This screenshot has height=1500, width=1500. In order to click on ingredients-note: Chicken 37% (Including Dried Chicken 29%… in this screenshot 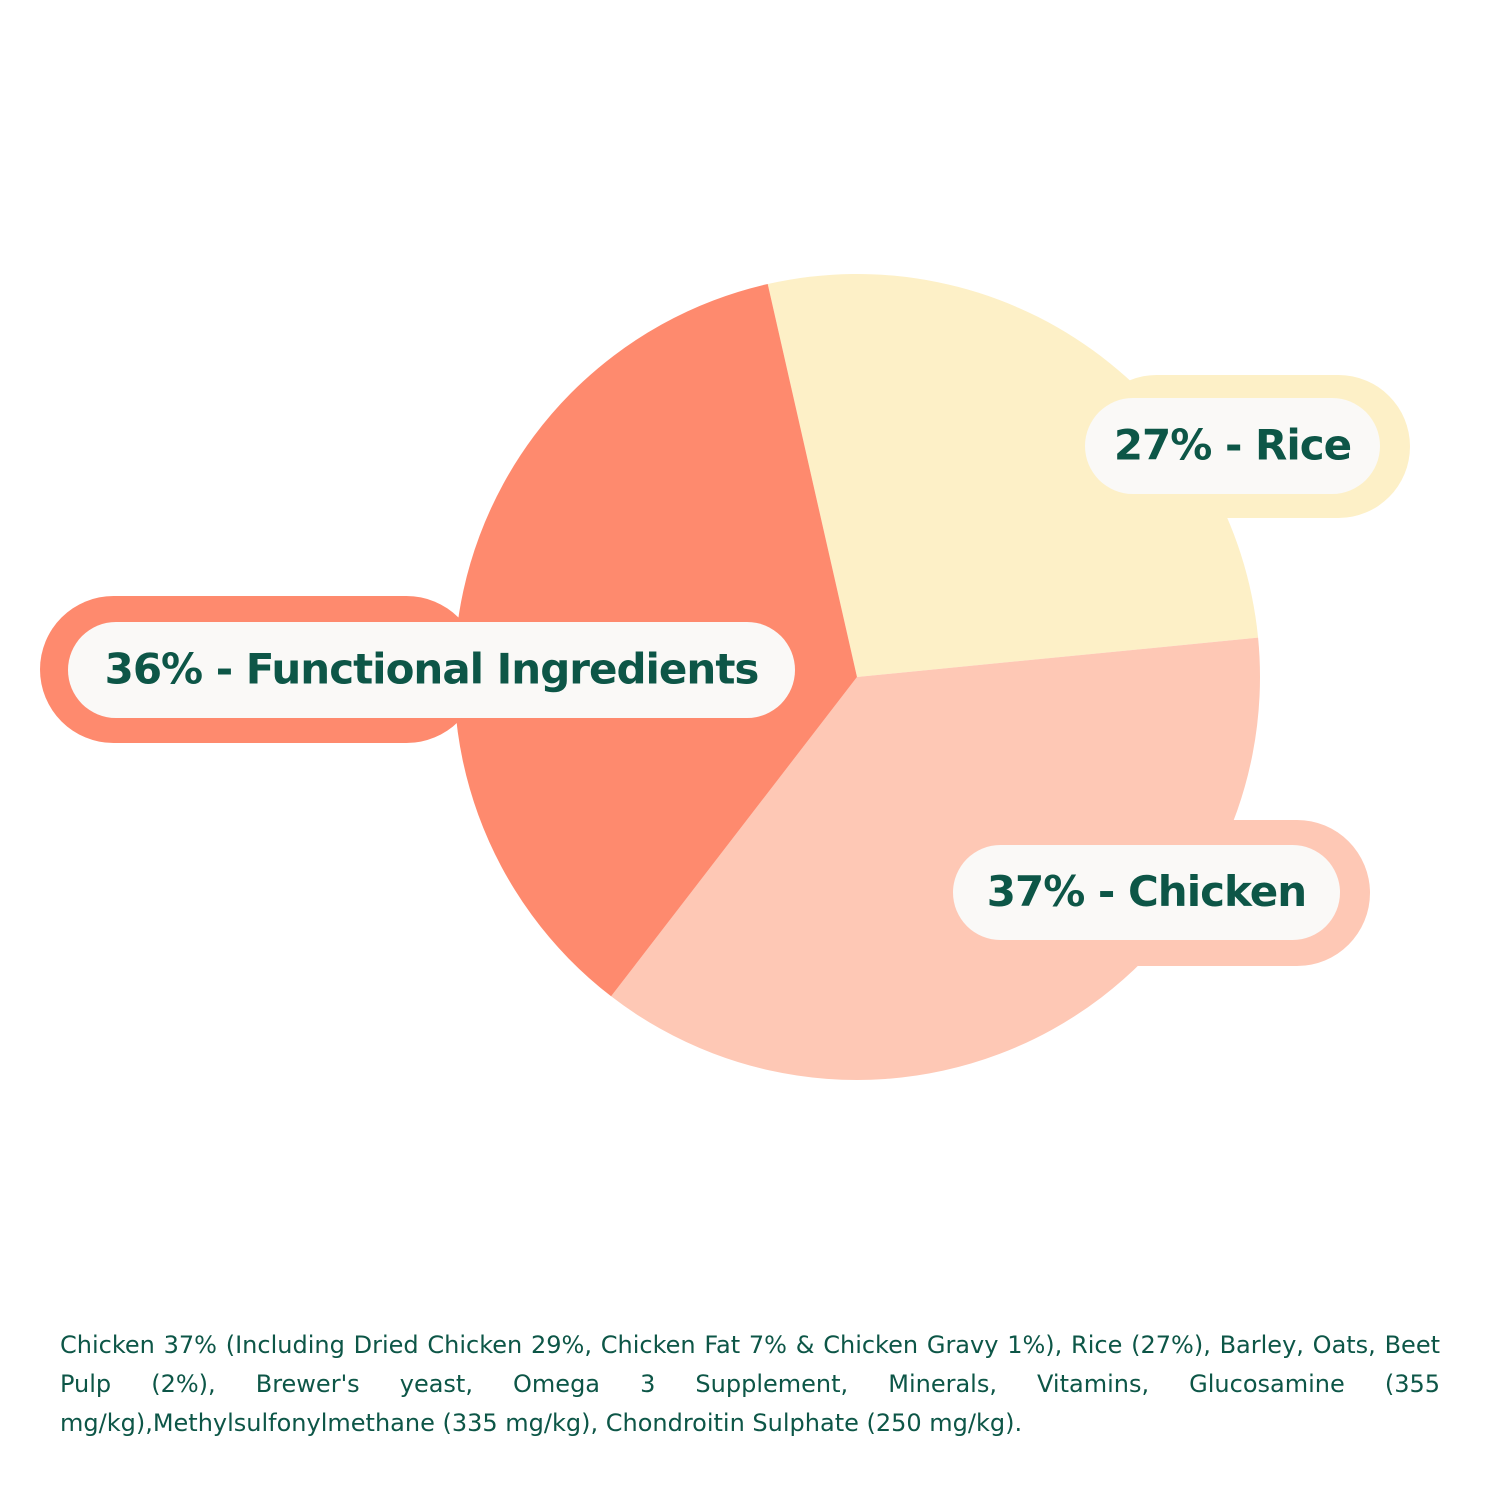, I will do `click(750, 1384)`.